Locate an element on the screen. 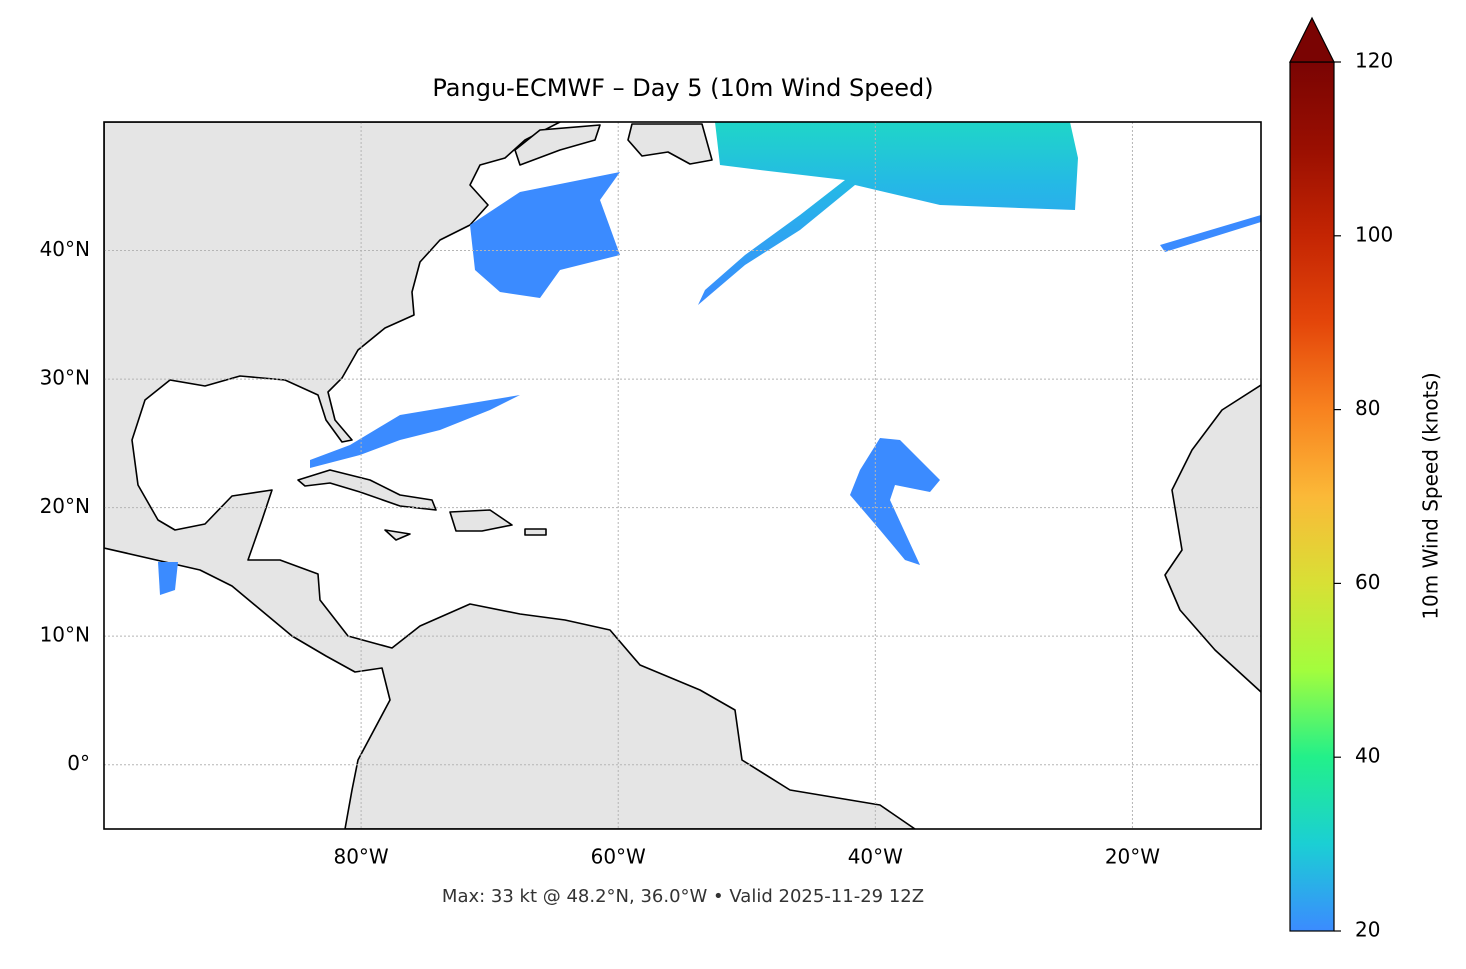 This screenshot has height=969, width=1466. jamaica is located at coordinates (397, 535).